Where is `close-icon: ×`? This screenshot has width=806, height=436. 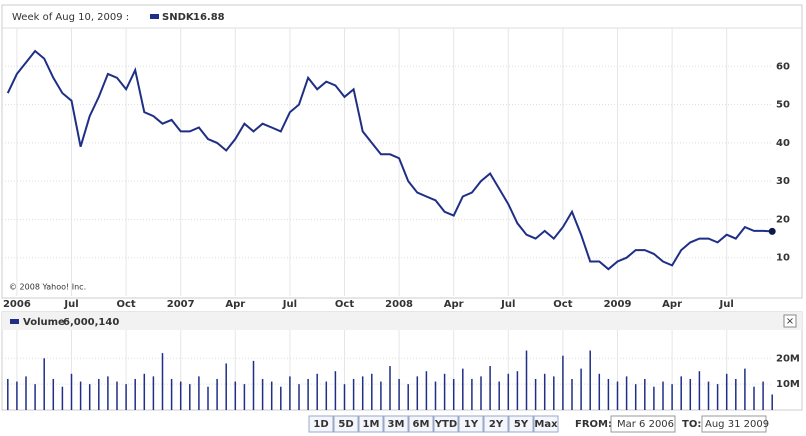
close-icon: × is located at coordinates (790, 321).